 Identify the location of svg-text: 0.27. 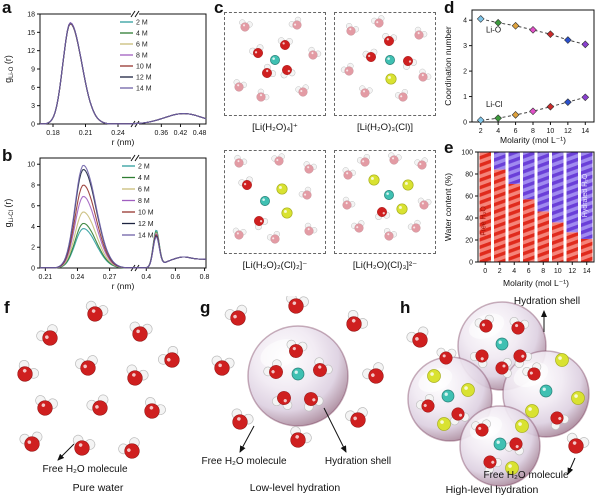
(110, 277).